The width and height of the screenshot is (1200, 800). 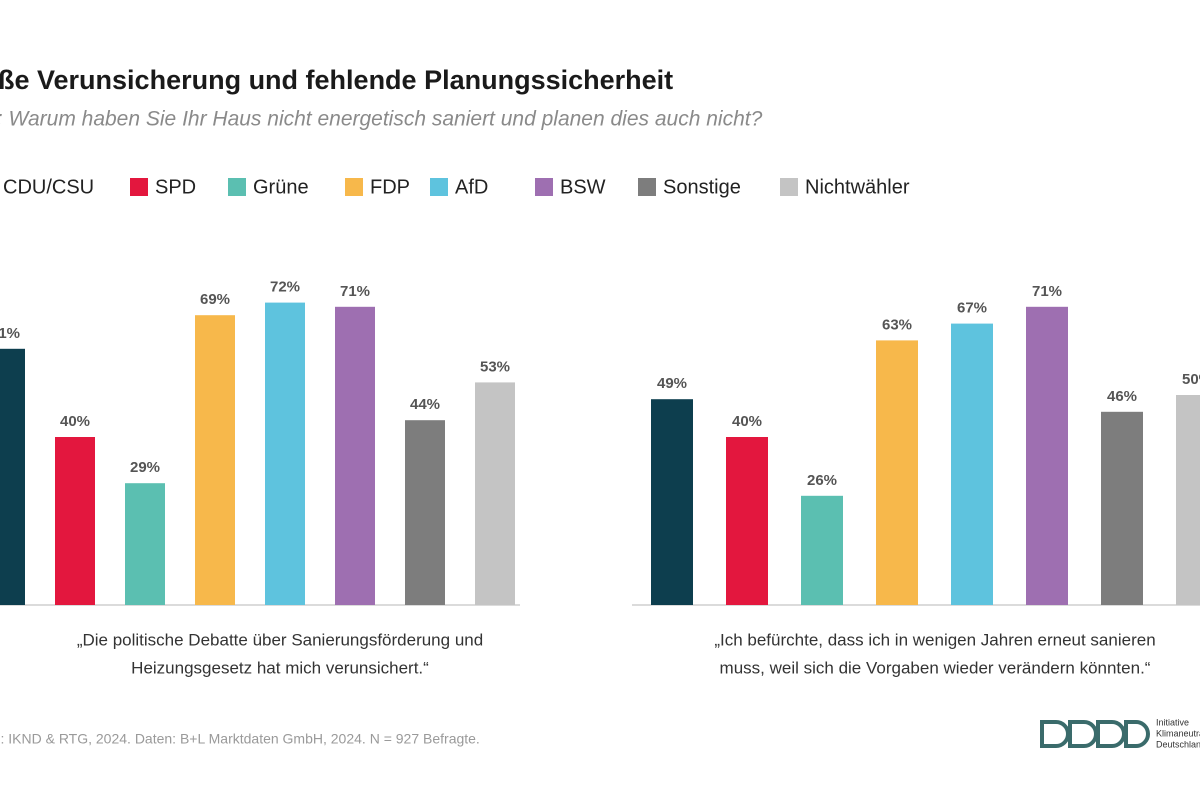 What do you see at coordinates (583, 187) in the screenshot?
I see `legend-label: BSW` at bounding box center [583, 187].